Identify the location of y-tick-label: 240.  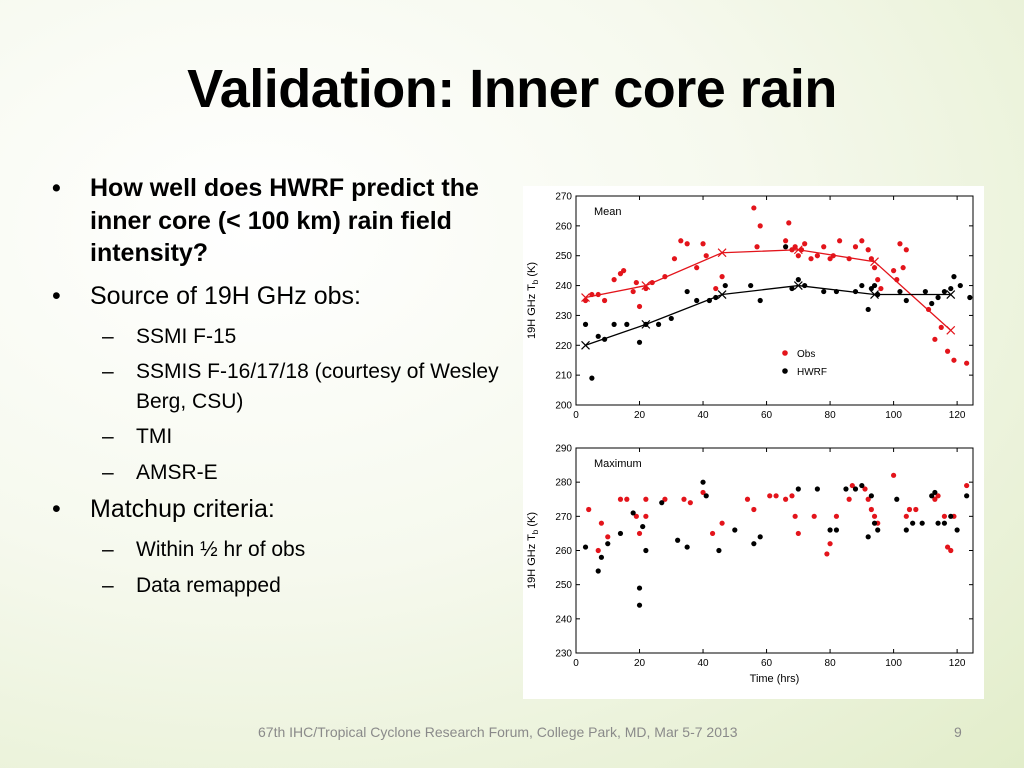
(563, 286).